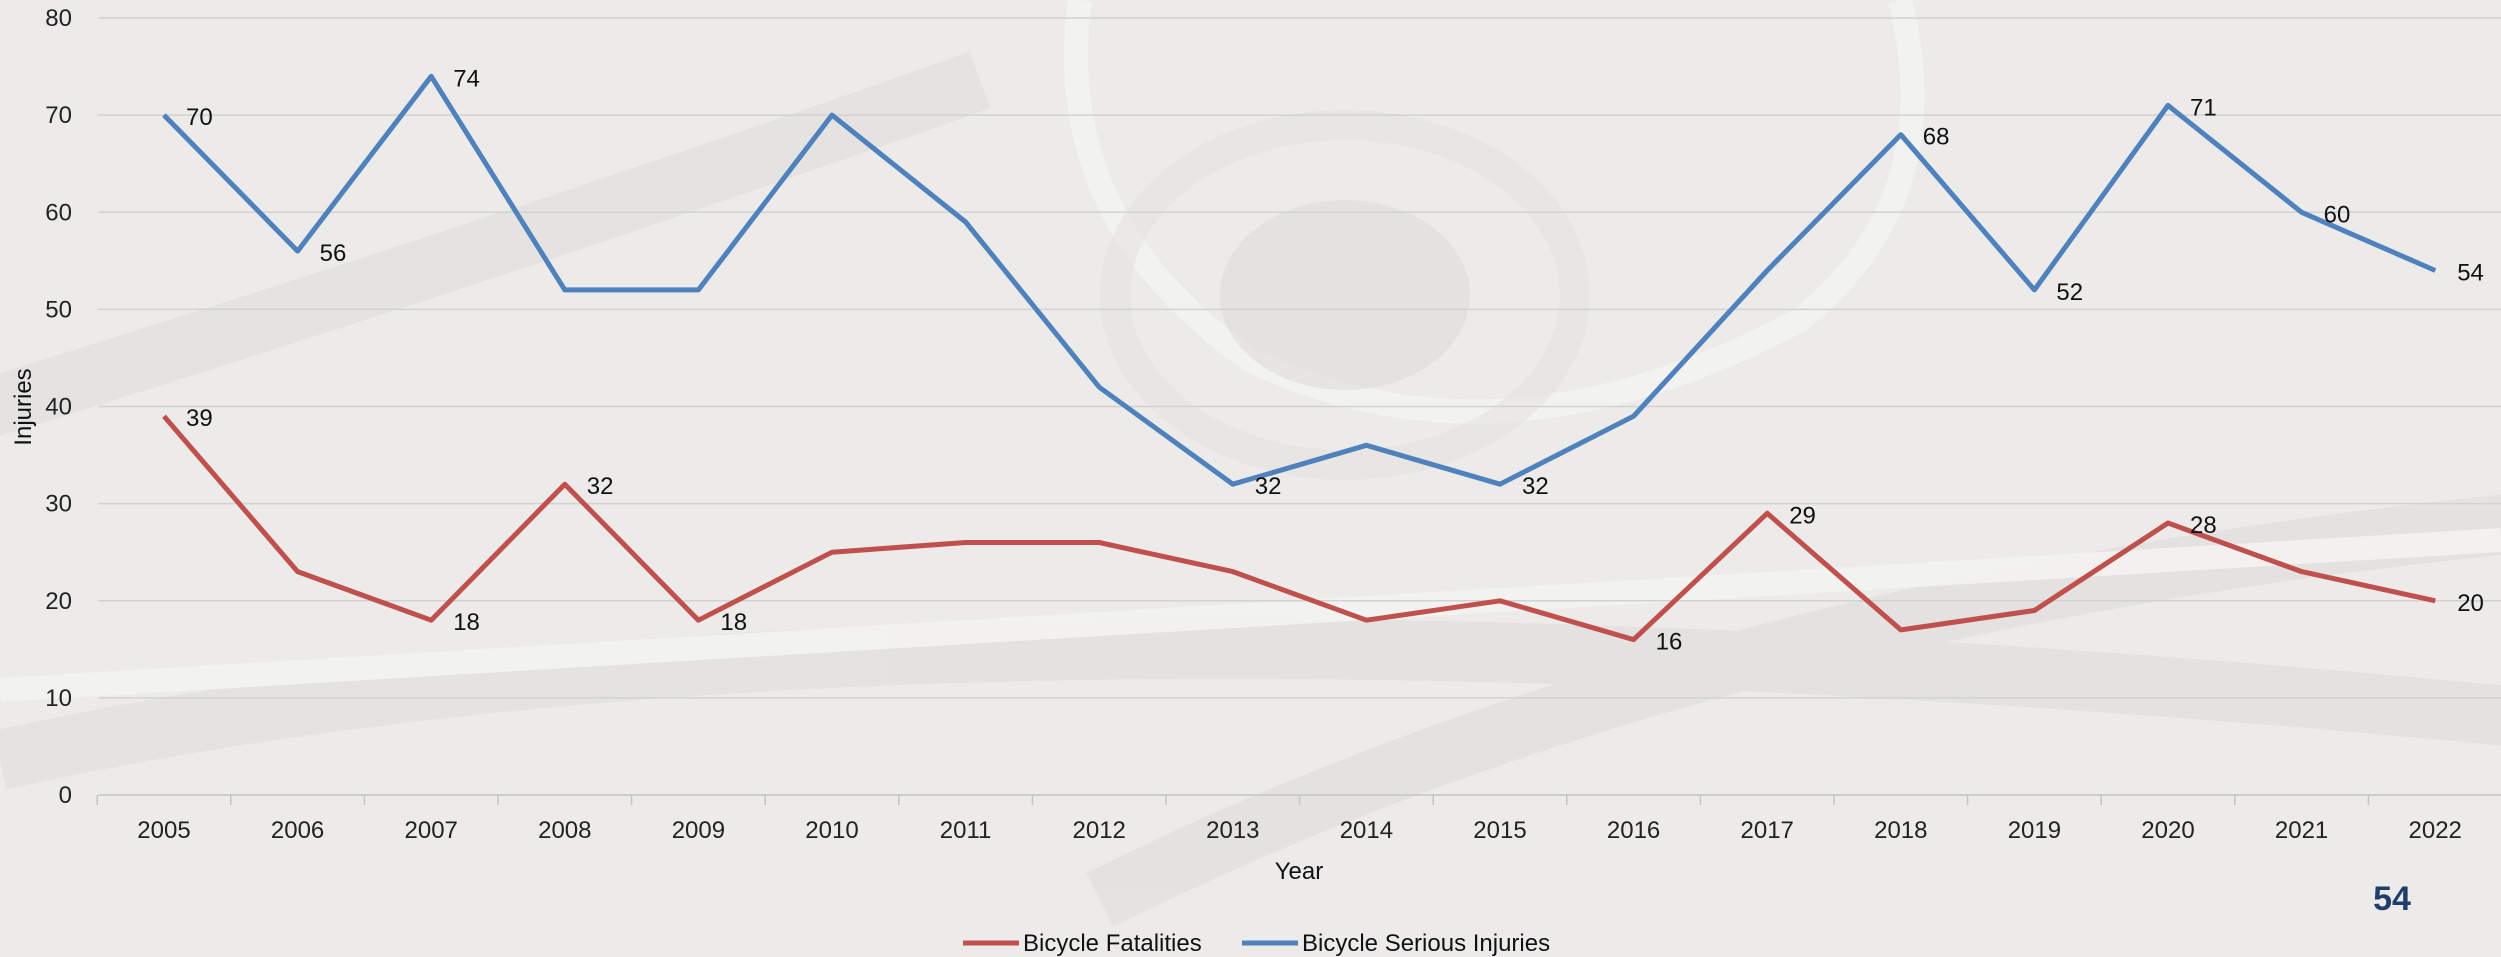 The width and height of the screenshot is (2501, 957). Describe the element at coordinates (831, 830) in the screenshot. I see `x-tick-label: 2010` at that location.